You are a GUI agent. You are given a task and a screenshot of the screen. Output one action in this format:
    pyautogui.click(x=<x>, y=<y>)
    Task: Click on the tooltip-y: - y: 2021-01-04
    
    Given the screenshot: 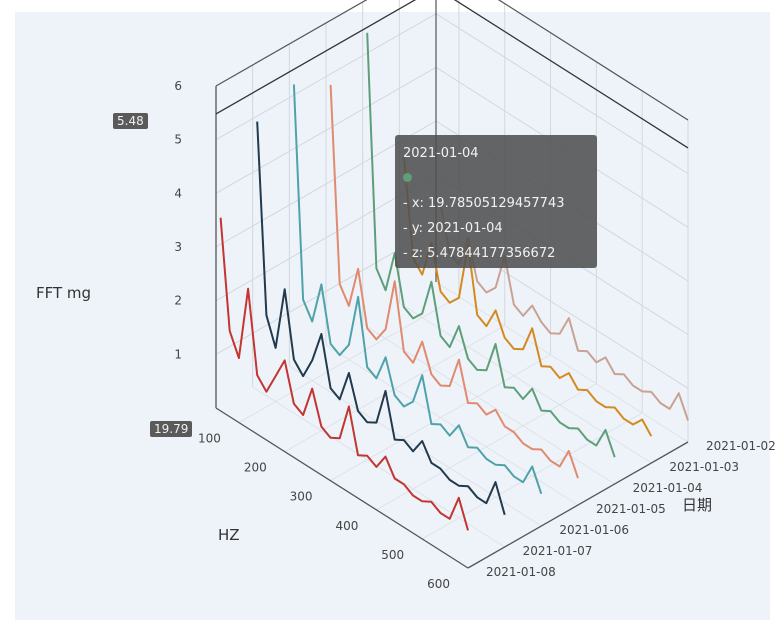 What is the action you would take?
    pyautogui.click(x=453, y=228)
    